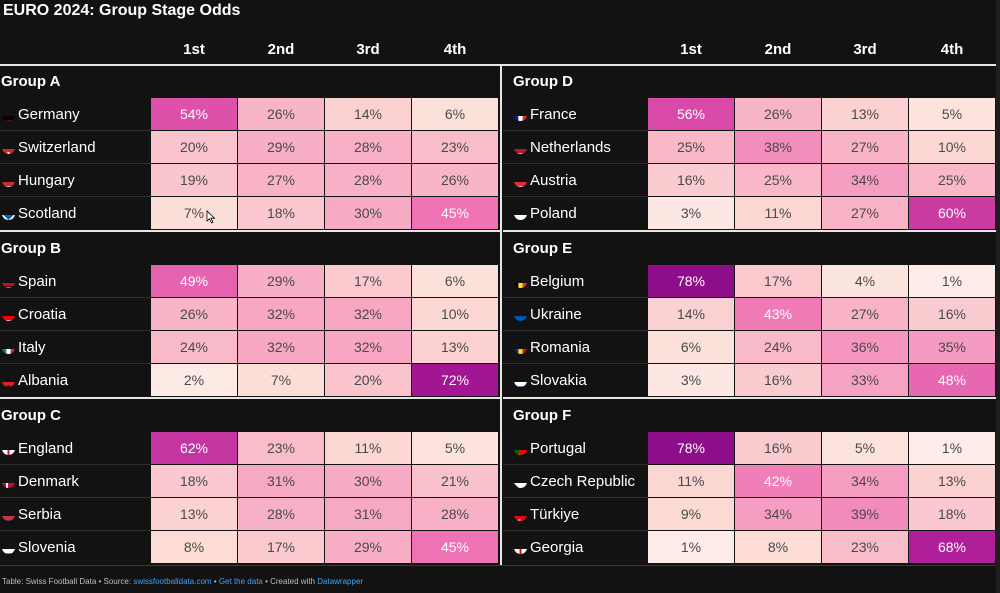 The height and width of the screenshot is (593, 1000). What do you see at coordinates (548, 314) in the screenshot?
I see `country-label: Ukraine` at bounding box center [548, 314].